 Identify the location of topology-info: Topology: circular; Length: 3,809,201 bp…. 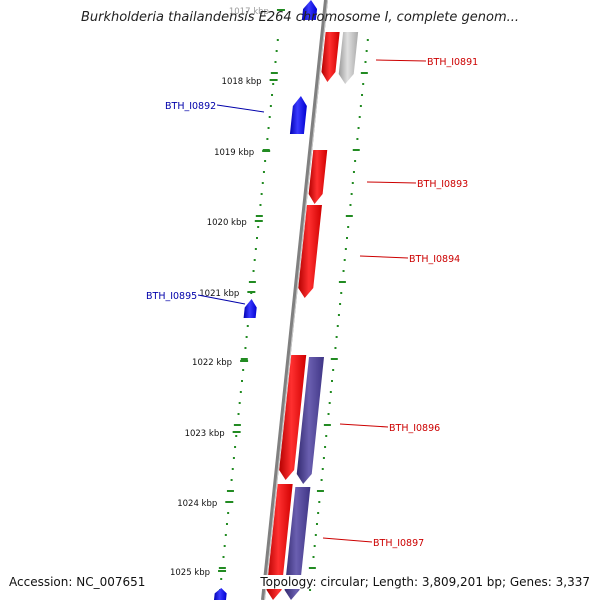
(425, 582).